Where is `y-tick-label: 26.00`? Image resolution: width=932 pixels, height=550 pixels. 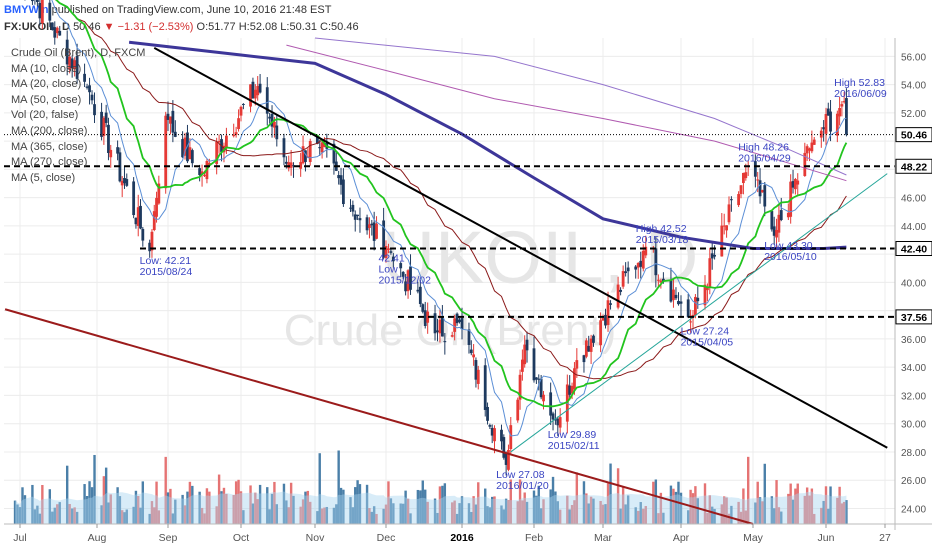
y-tick-label: 26.00 is located at coordinates (913, 481).